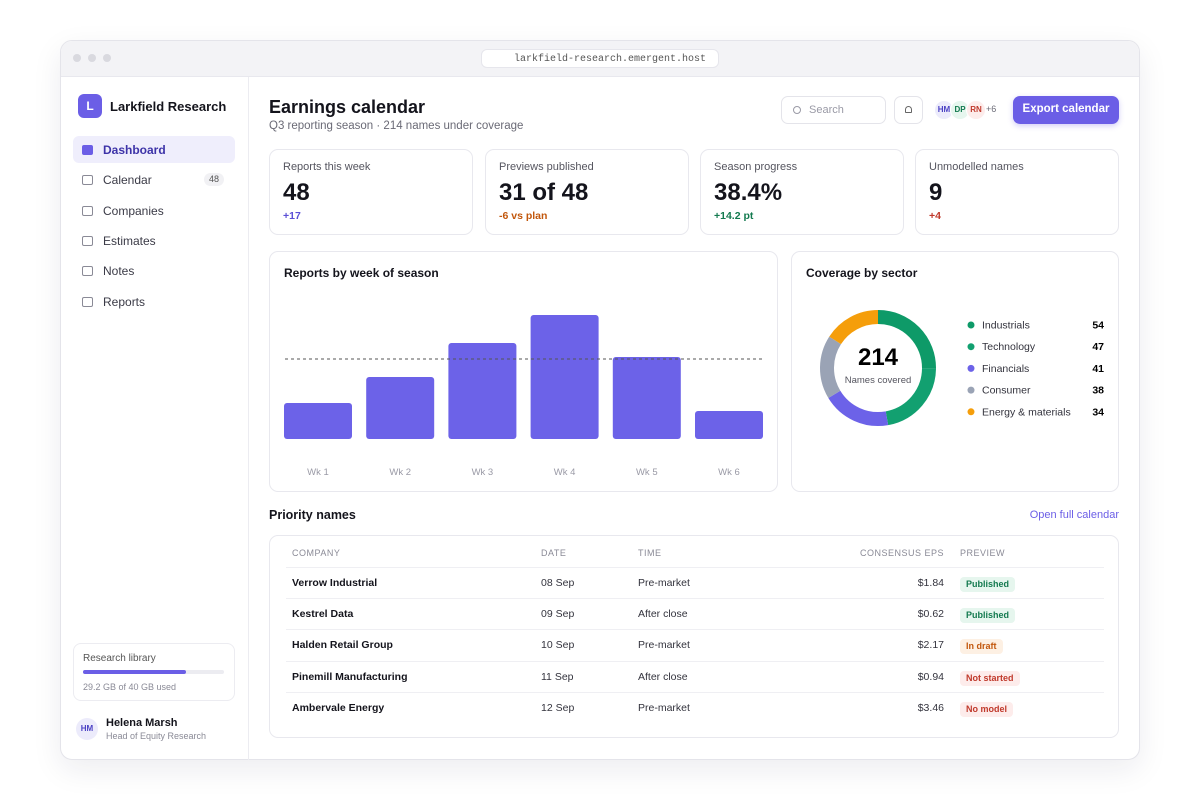 The height and width of the screenshot is (800, 1200). What do you see at coordinates (134, 672) in the screenshot?
I see `storage-fill` at bounding box center [134, 672].